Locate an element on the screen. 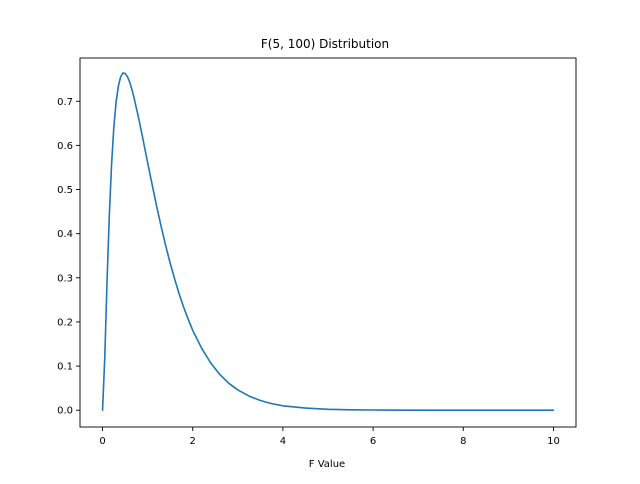 The image size is (640, 484). y-tick-label: 0.6 is located at coordinates (65, 146).